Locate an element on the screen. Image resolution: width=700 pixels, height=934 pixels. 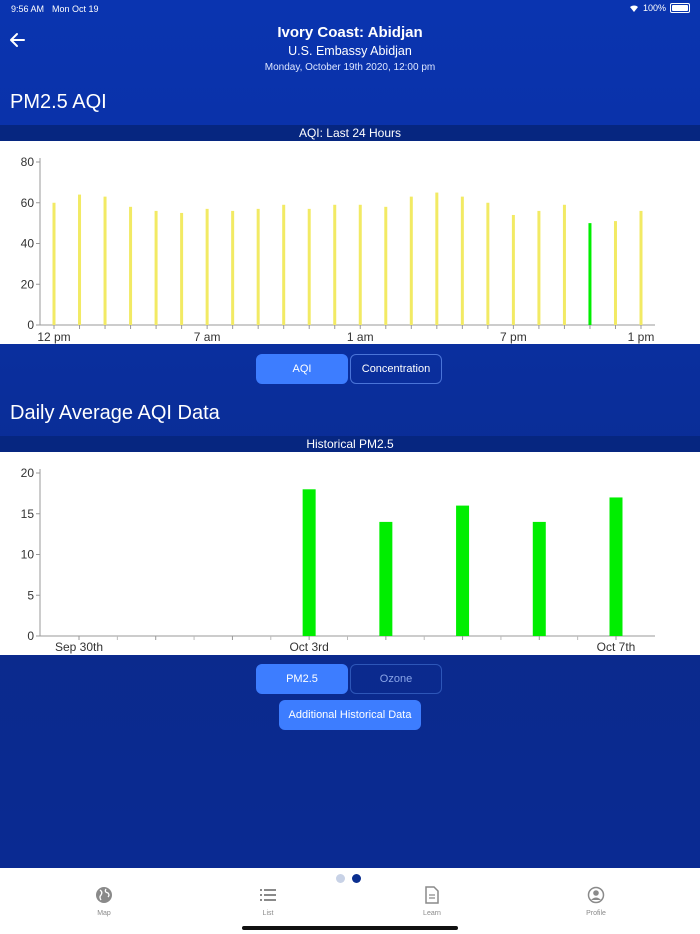
historical-chart-caption: Historical PM2.5 is located at coordinates (350, 444).